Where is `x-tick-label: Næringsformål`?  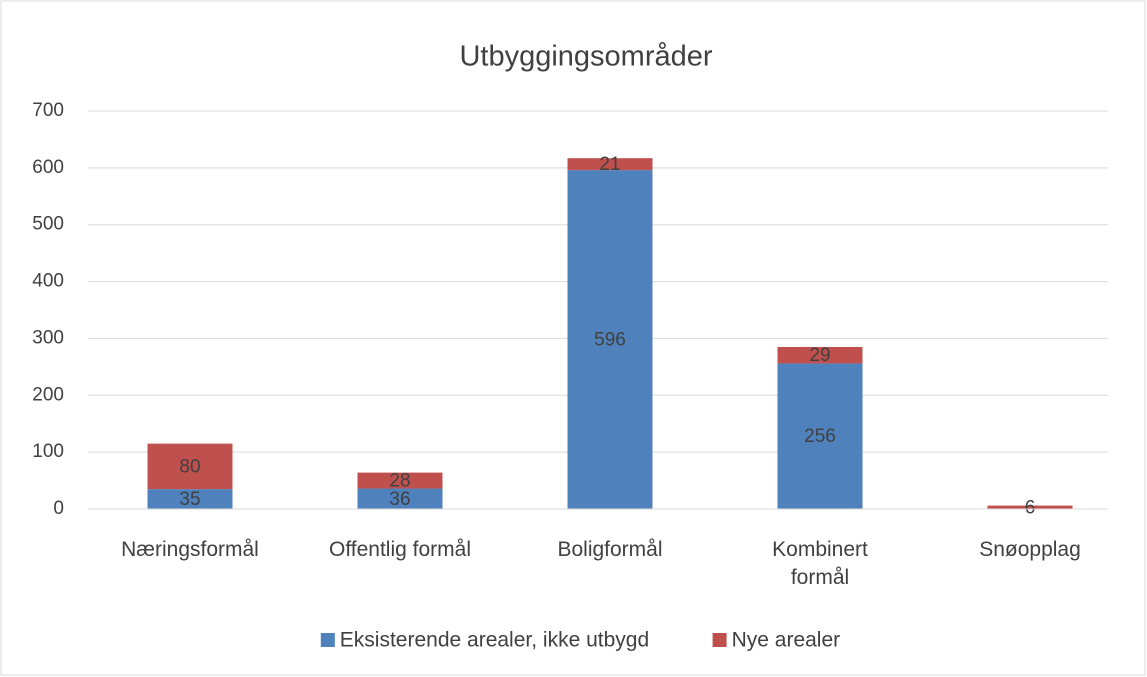 x-tick-label: Næringsformål is located at coordinates (190, 549).